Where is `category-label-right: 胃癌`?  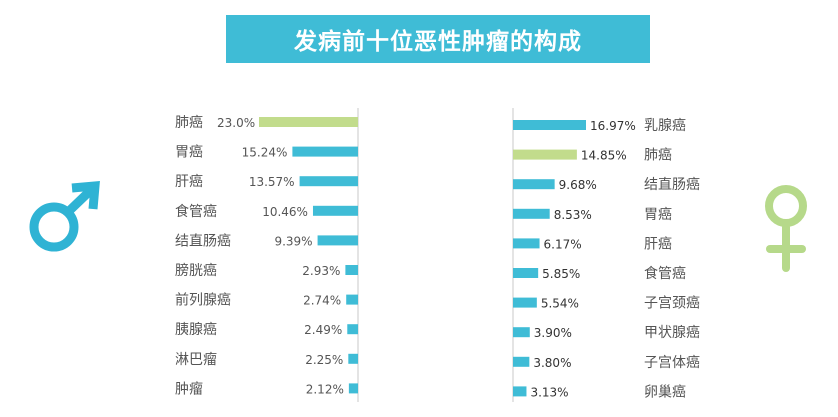 category-label-right: 胃癌 is located at coordinates (658, 215).